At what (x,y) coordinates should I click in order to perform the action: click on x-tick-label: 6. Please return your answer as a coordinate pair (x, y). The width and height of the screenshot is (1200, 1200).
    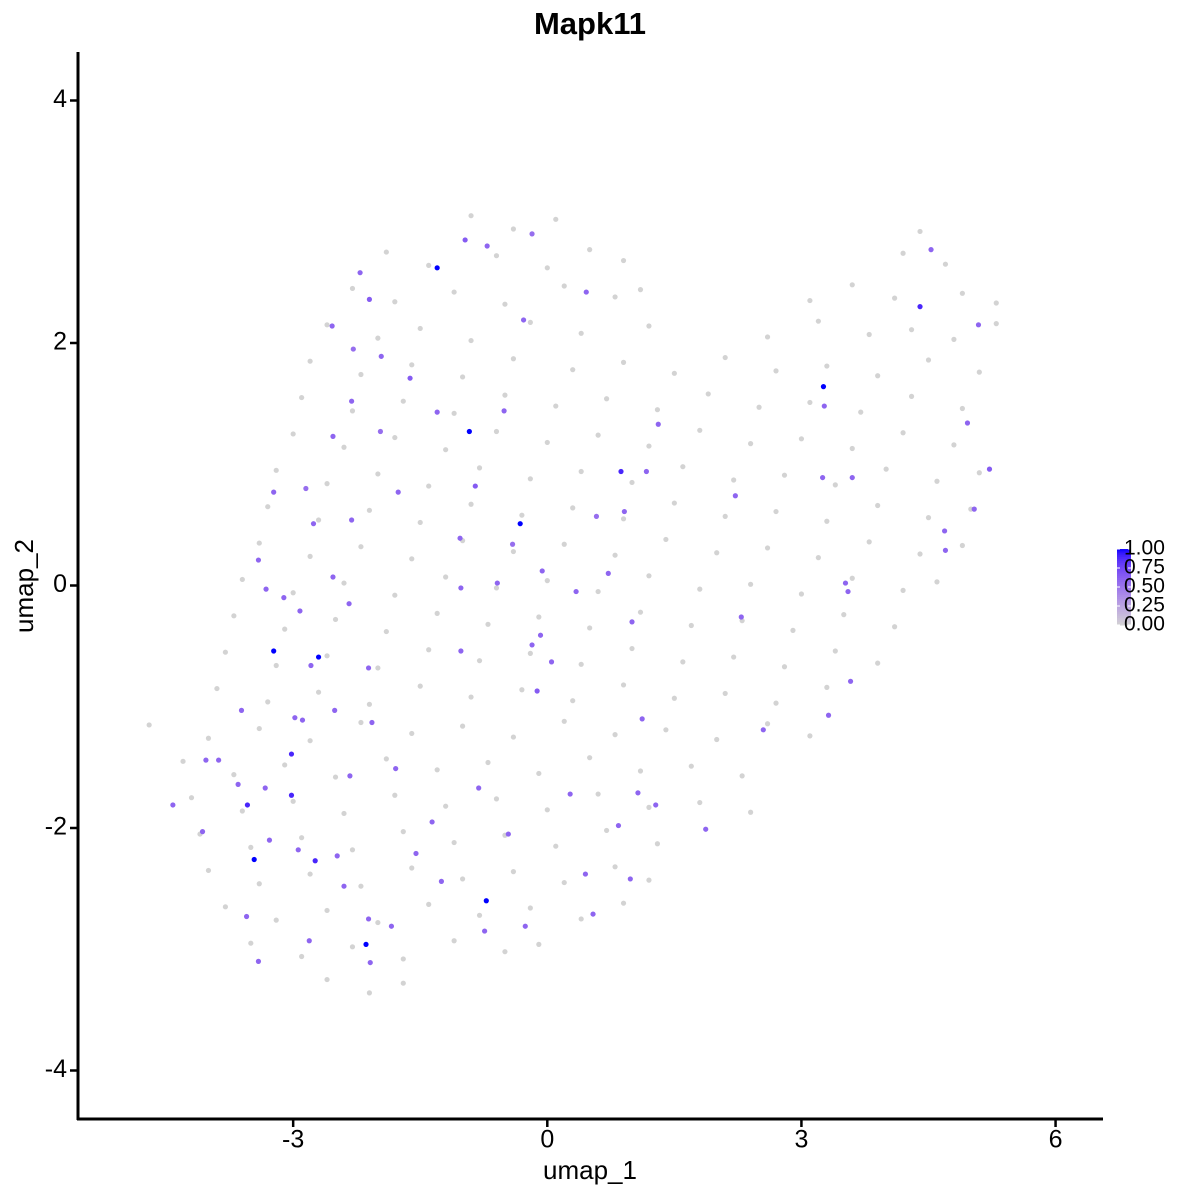
    Looking at the image, I should click on (1056, 1140).